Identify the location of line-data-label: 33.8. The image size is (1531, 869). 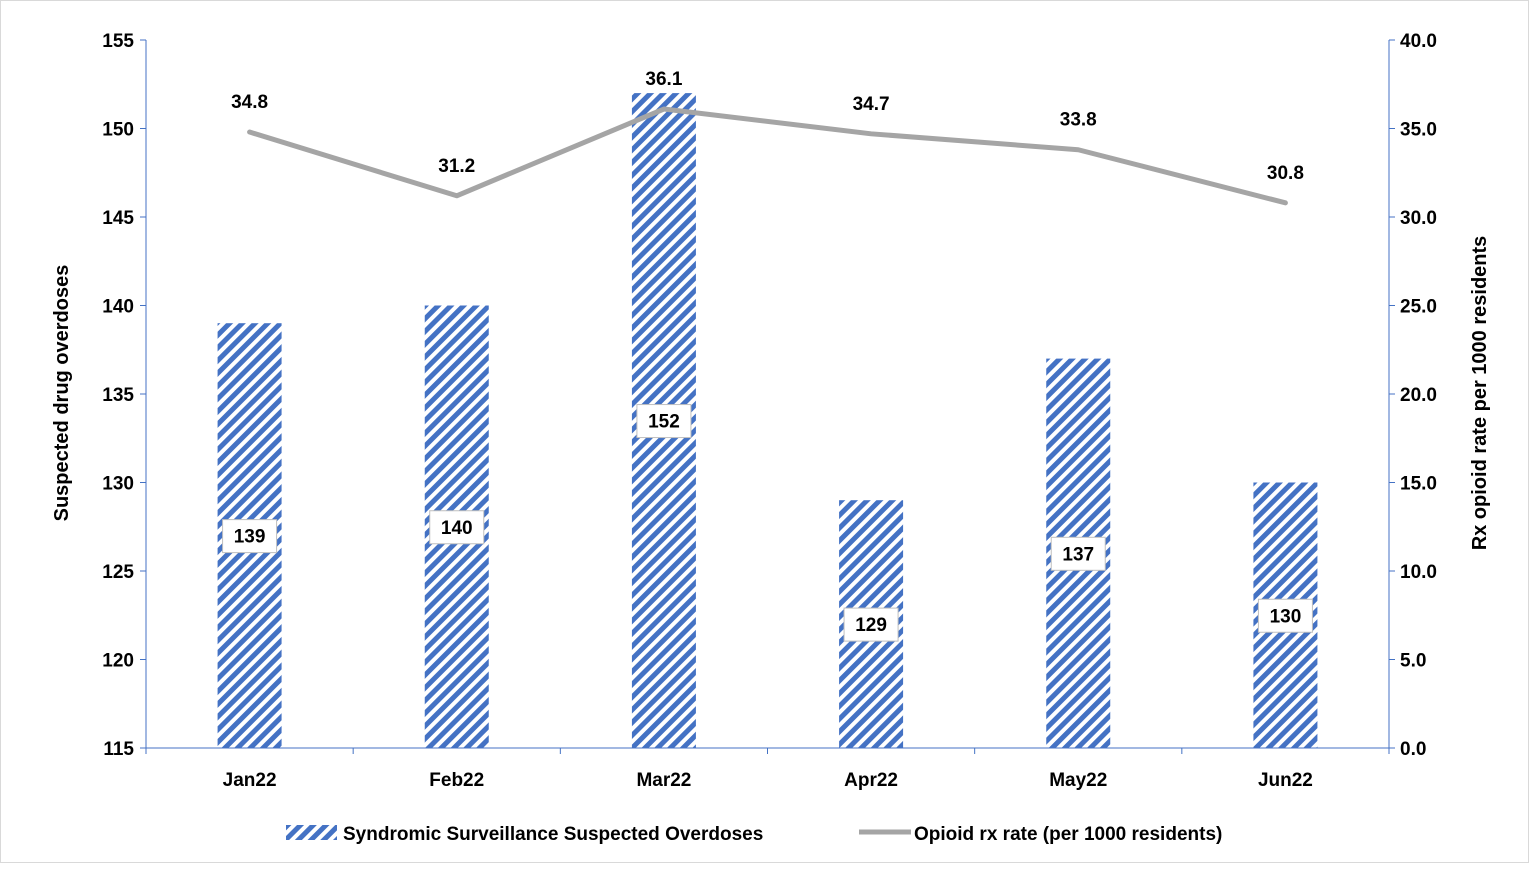
(1078, 120).